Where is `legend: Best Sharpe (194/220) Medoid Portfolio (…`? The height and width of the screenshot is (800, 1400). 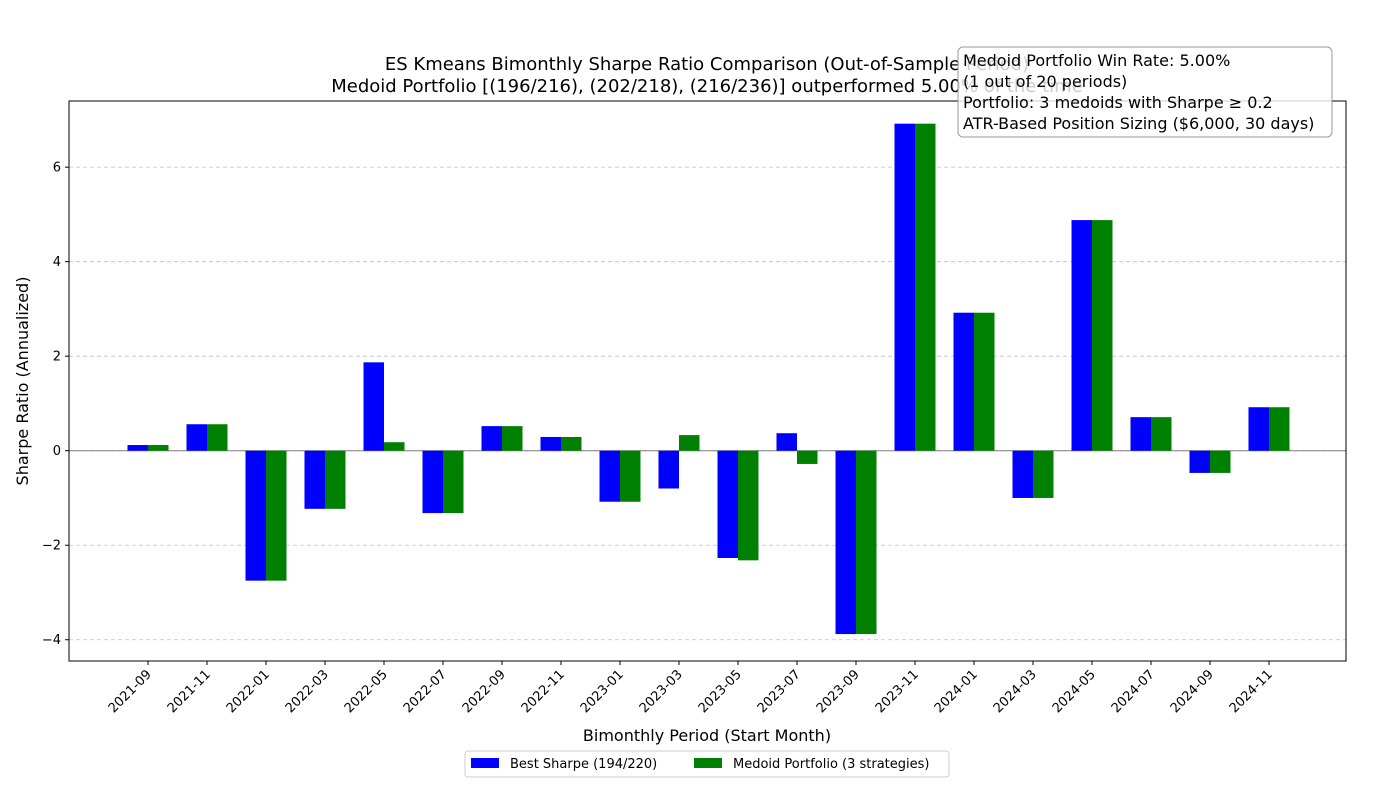 legend: Best Sharpe (194/220) Medoid Portfolio (… is located at coordinates (707, 764).